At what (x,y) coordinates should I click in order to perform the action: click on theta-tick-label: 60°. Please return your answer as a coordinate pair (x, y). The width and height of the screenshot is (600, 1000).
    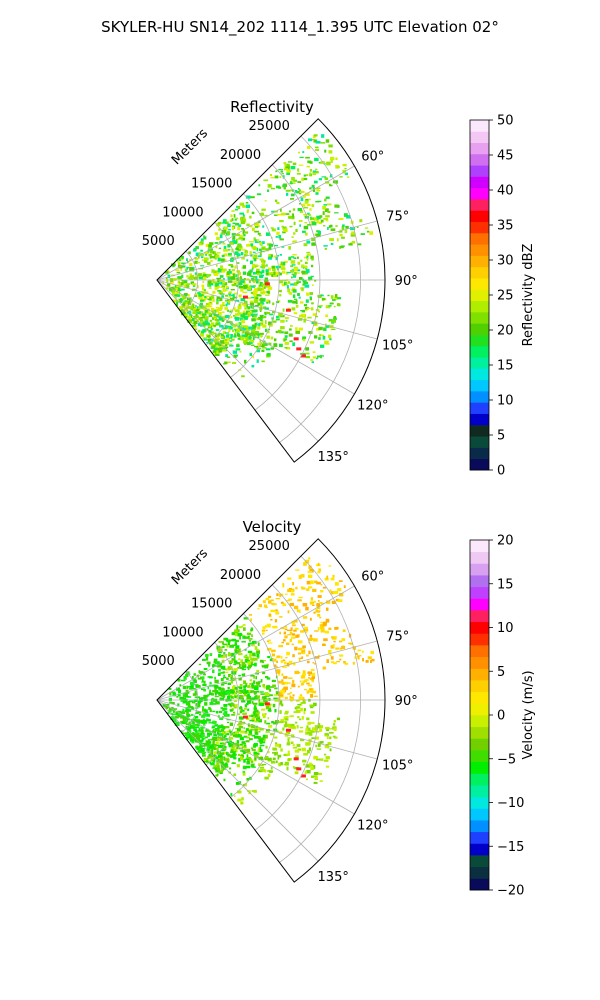
    Looking at the image, I should click on (372, 156).